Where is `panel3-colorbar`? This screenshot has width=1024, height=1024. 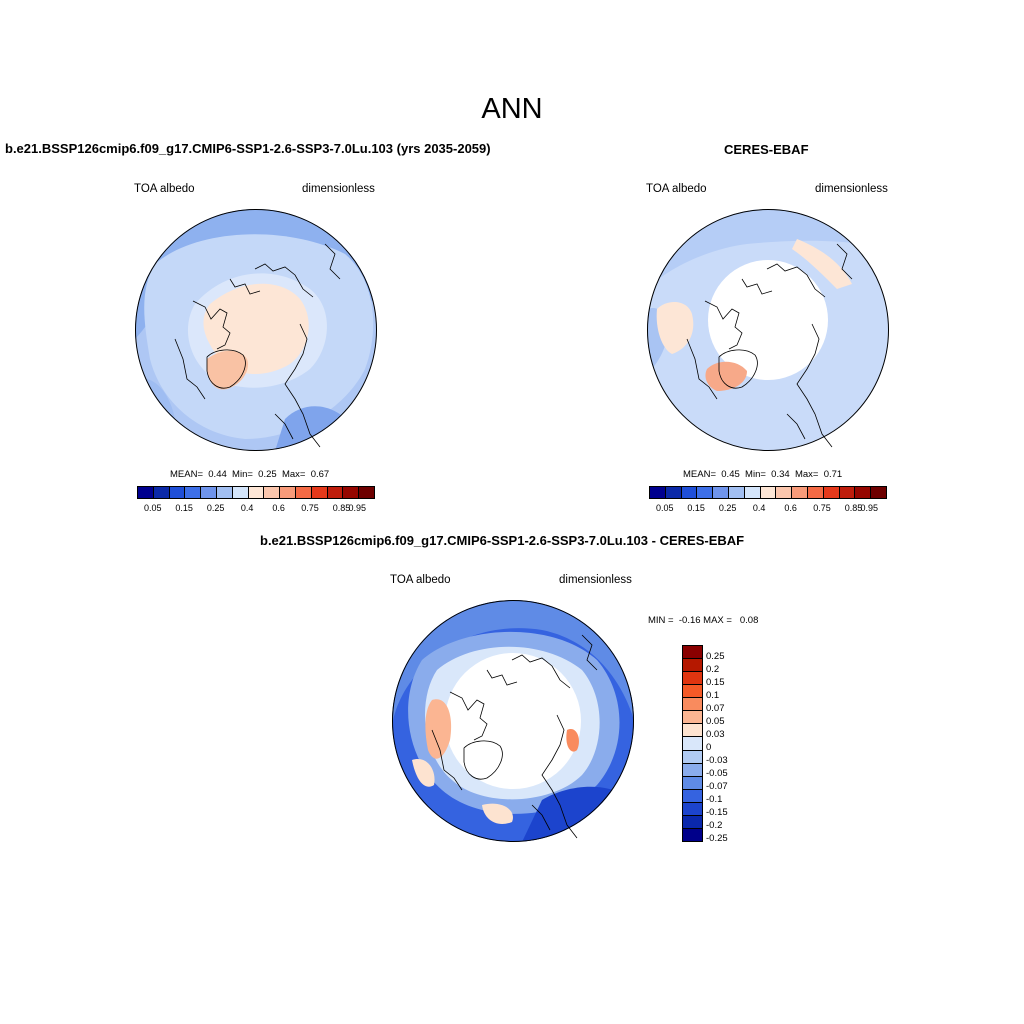 panel3-colorbar is located at coordinates (692, 743).